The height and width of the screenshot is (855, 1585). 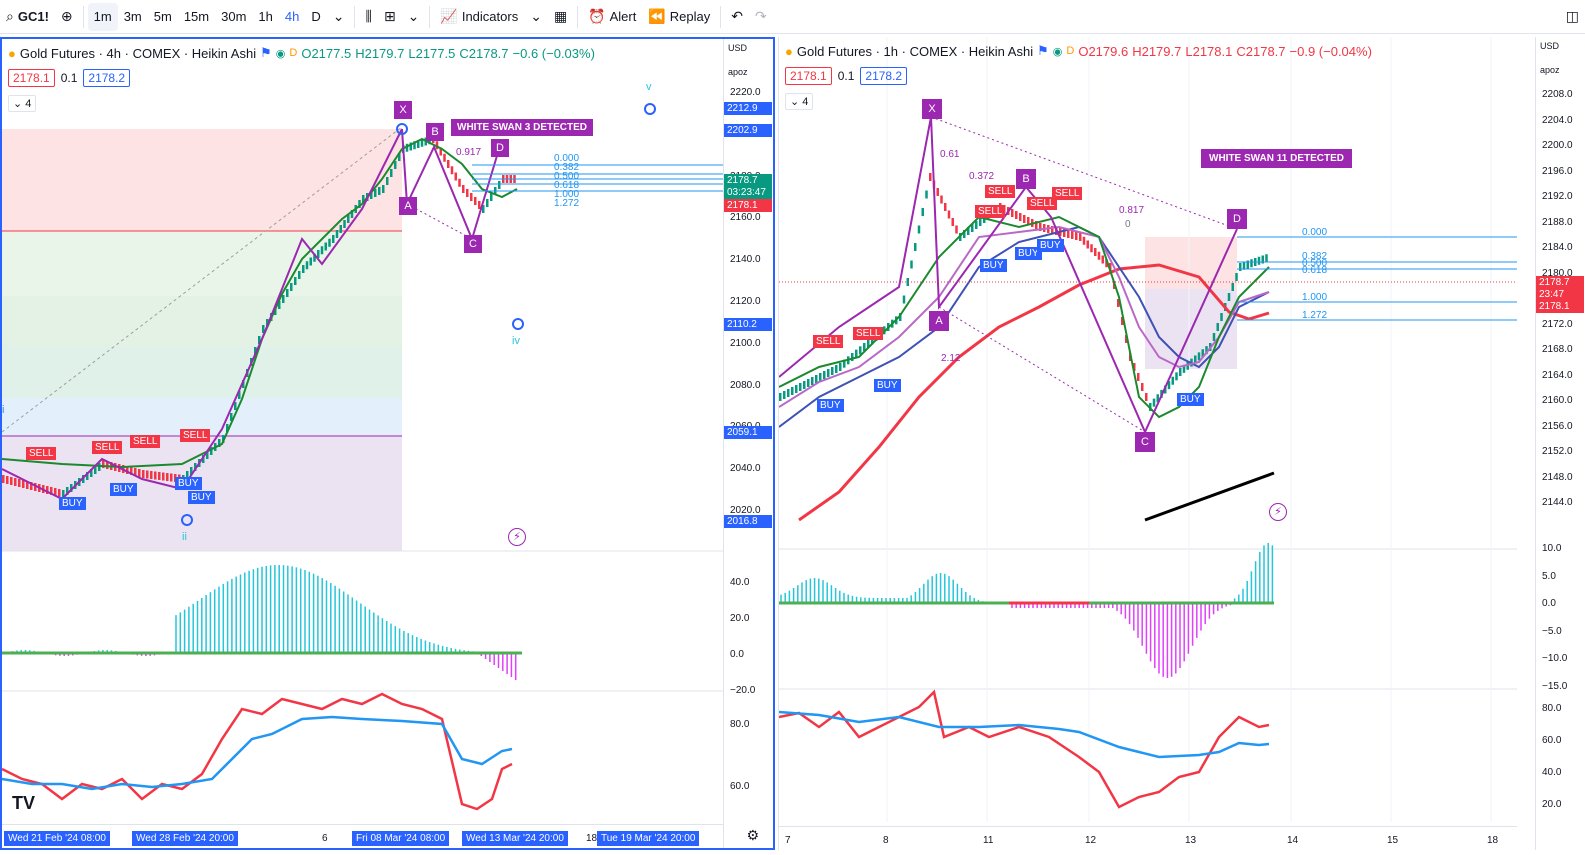 I want to click on symbol-search: ⌕ GC1!, so click(x=27, y=17).